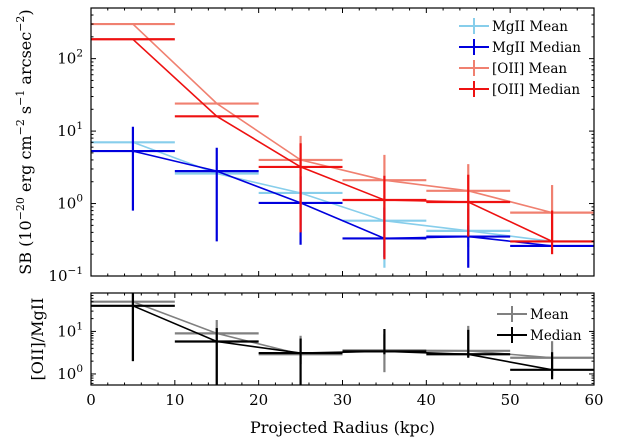 This screenshot has width=617, height=443. I want to click on median-line, so click(342, 338).